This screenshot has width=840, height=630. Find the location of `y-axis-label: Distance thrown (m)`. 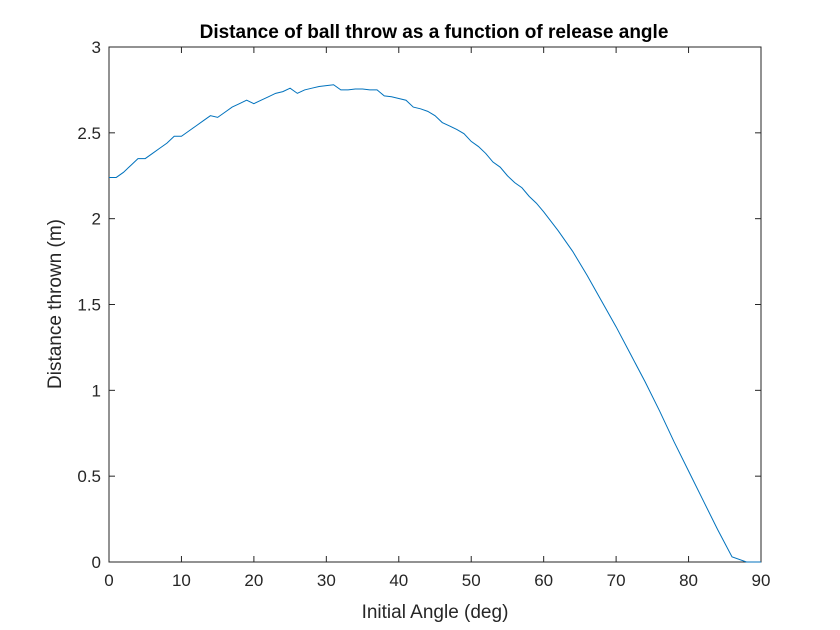

y-axis-label: Distance thrown (m) is located at coordinates (55, 304).